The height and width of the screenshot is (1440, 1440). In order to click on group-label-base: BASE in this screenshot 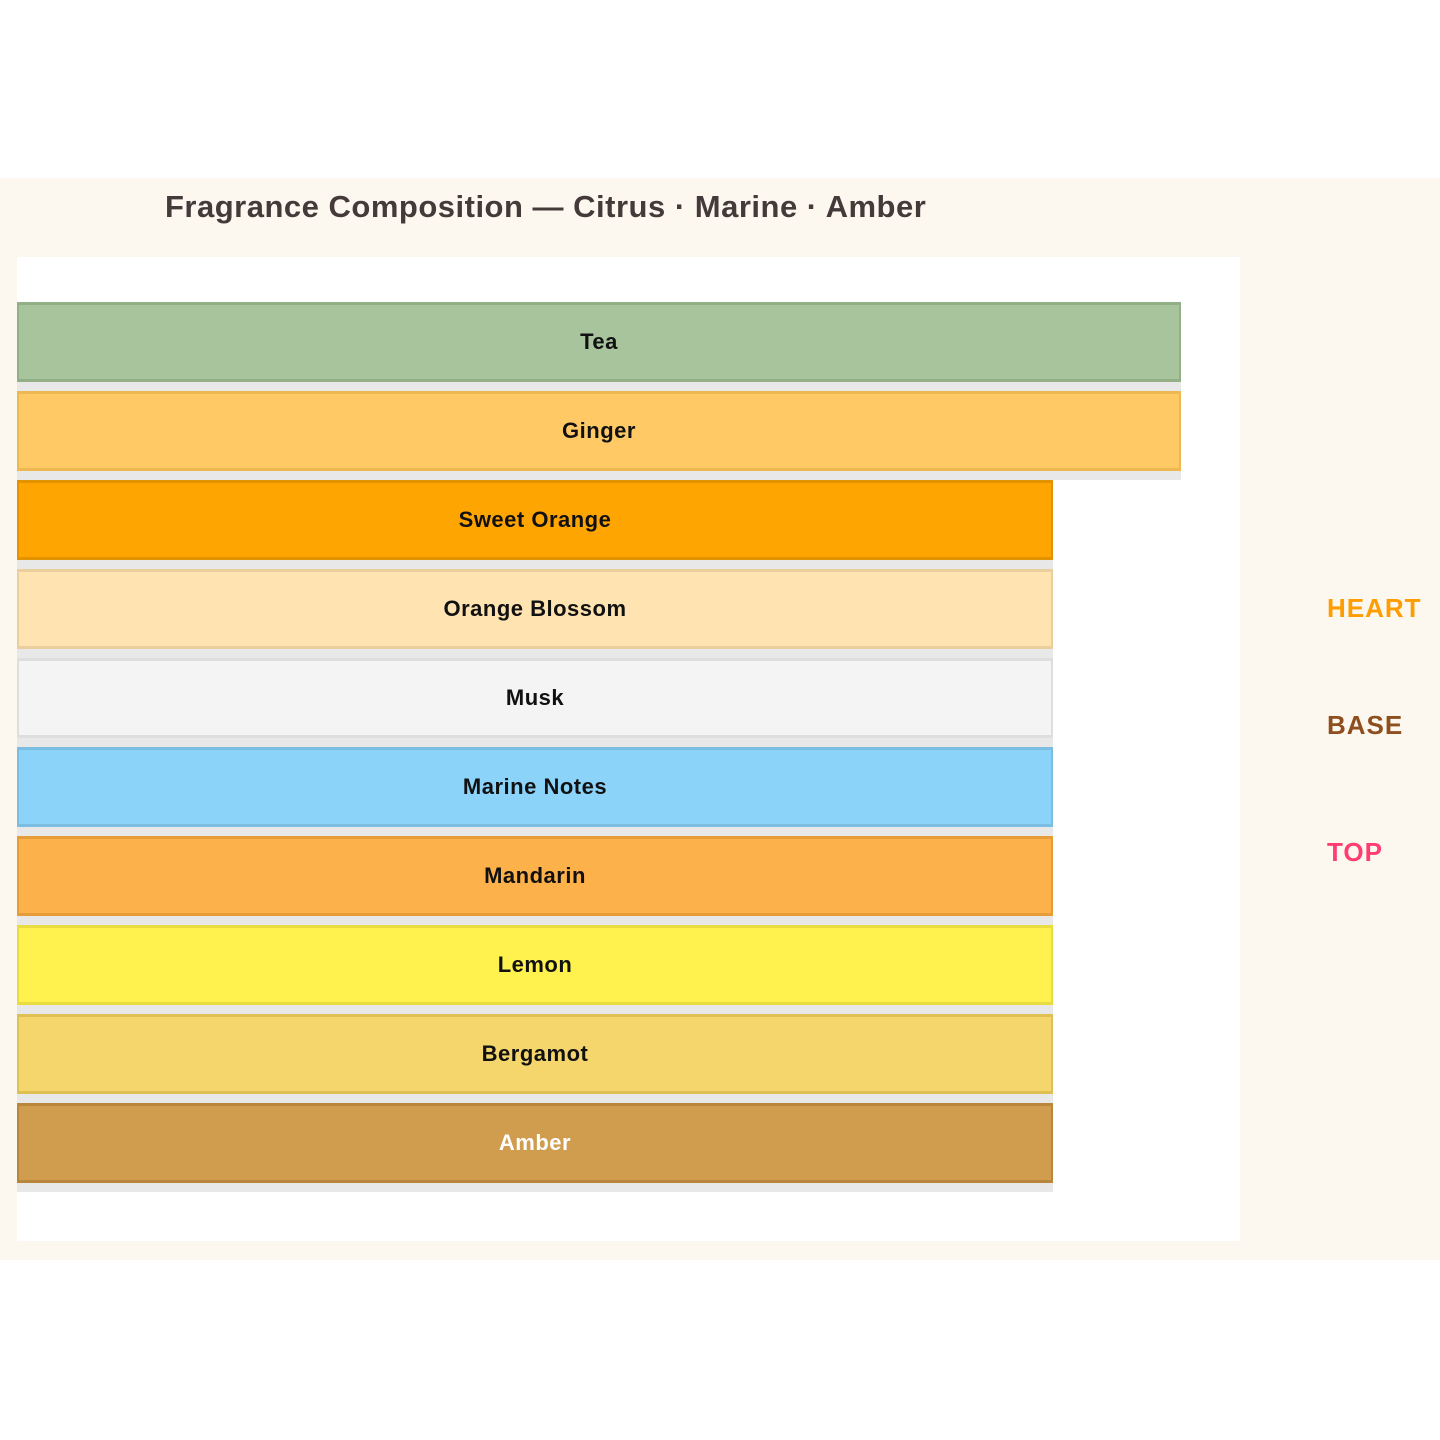, I will do `click(1365, 725)`.